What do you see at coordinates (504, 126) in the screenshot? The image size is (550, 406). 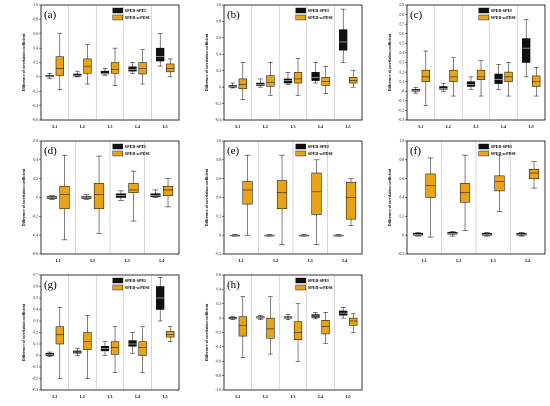 I see `category-label: L4` at bounding box center [504, 126].